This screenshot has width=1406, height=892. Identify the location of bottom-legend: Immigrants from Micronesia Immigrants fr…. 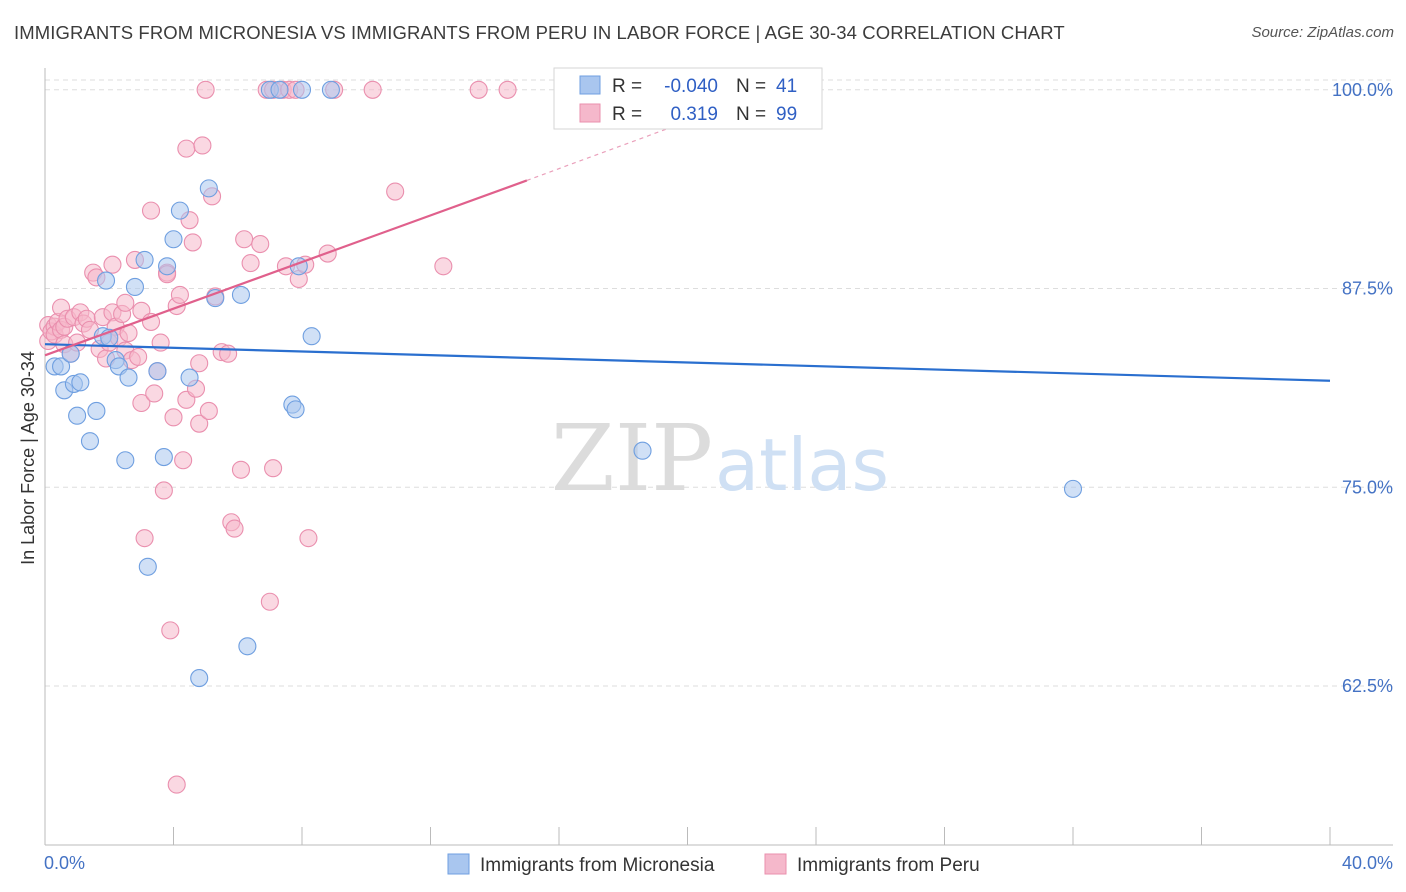
(713, 864).